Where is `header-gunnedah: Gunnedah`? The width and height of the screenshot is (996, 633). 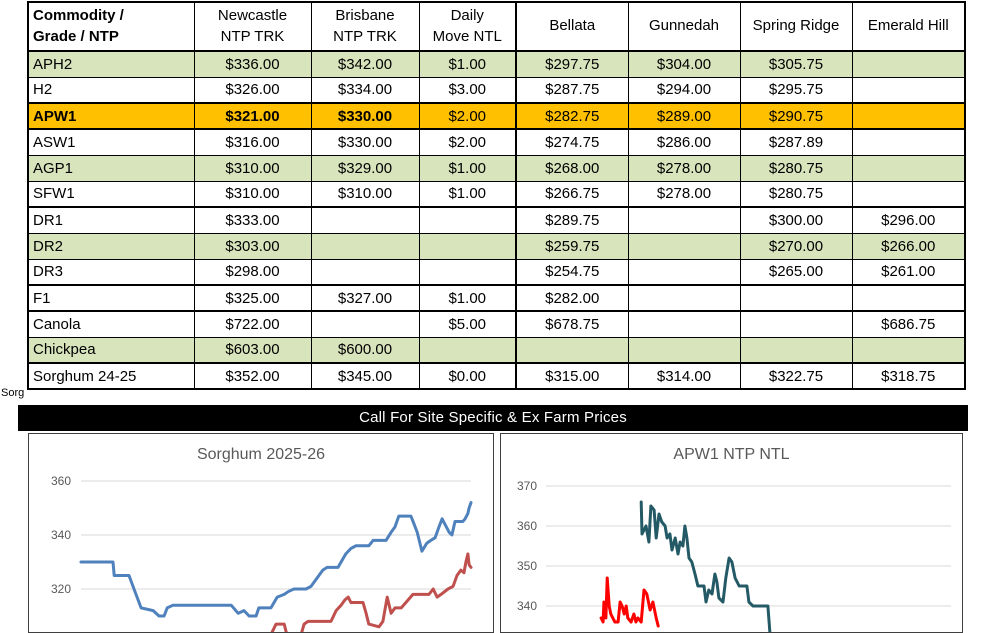
header-gunnedah: Gunnedah is located at coordinates (684, 26).